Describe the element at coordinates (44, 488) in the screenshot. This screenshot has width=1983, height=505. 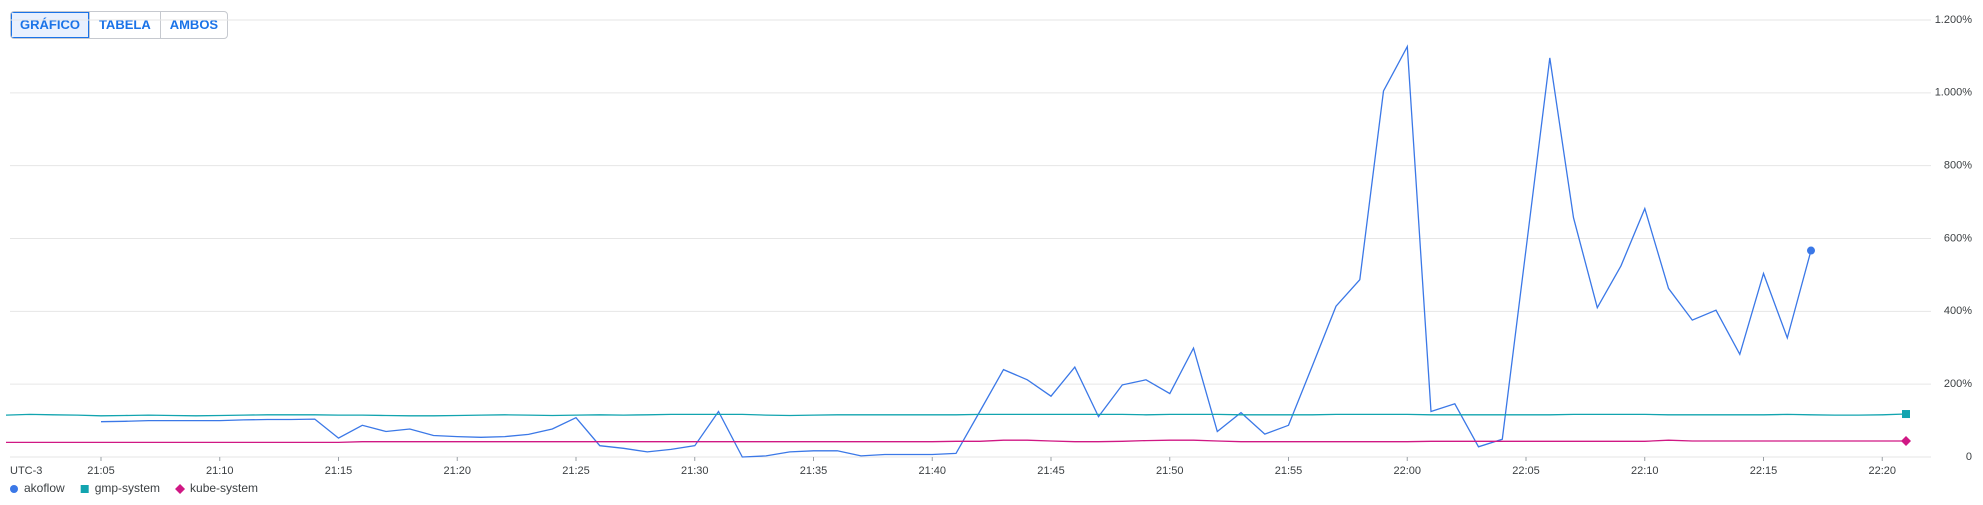
I see `legend-label: akoflow` at that location.